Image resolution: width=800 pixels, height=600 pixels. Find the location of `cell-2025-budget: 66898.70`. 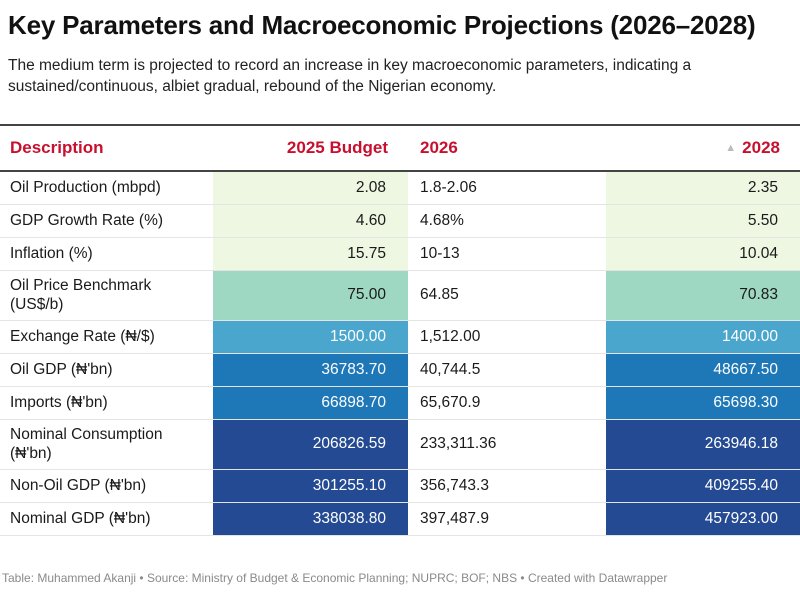

cell-2025-budget: 66898.70 is located at coordinates (310, 403).